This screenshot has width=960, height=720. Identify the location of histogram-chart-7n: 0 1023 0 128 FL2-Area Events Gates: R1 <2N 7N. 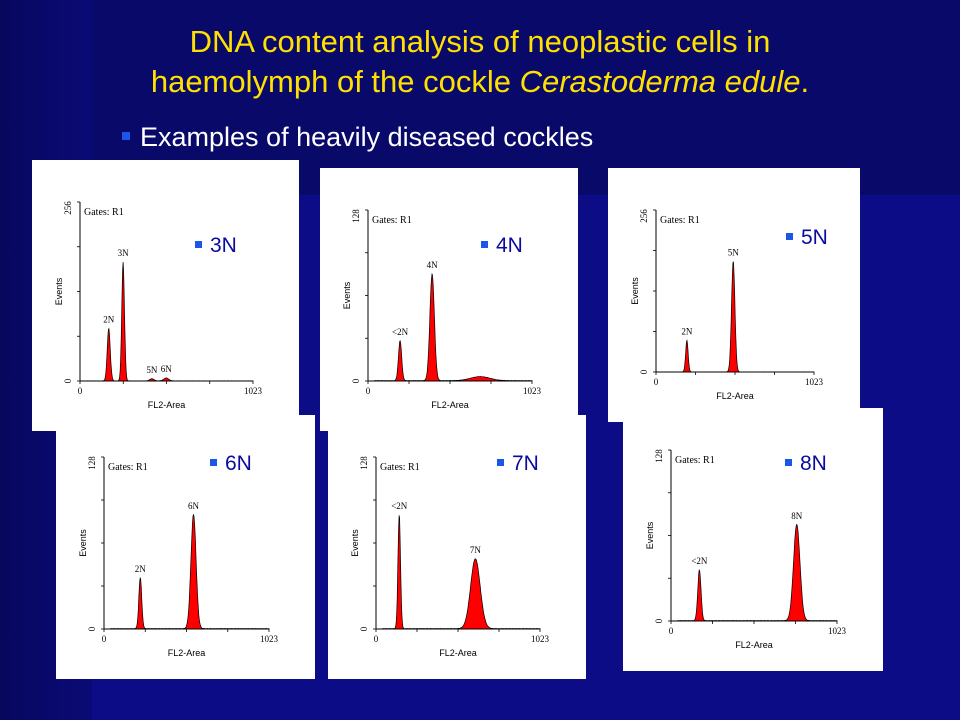
(450, 557).